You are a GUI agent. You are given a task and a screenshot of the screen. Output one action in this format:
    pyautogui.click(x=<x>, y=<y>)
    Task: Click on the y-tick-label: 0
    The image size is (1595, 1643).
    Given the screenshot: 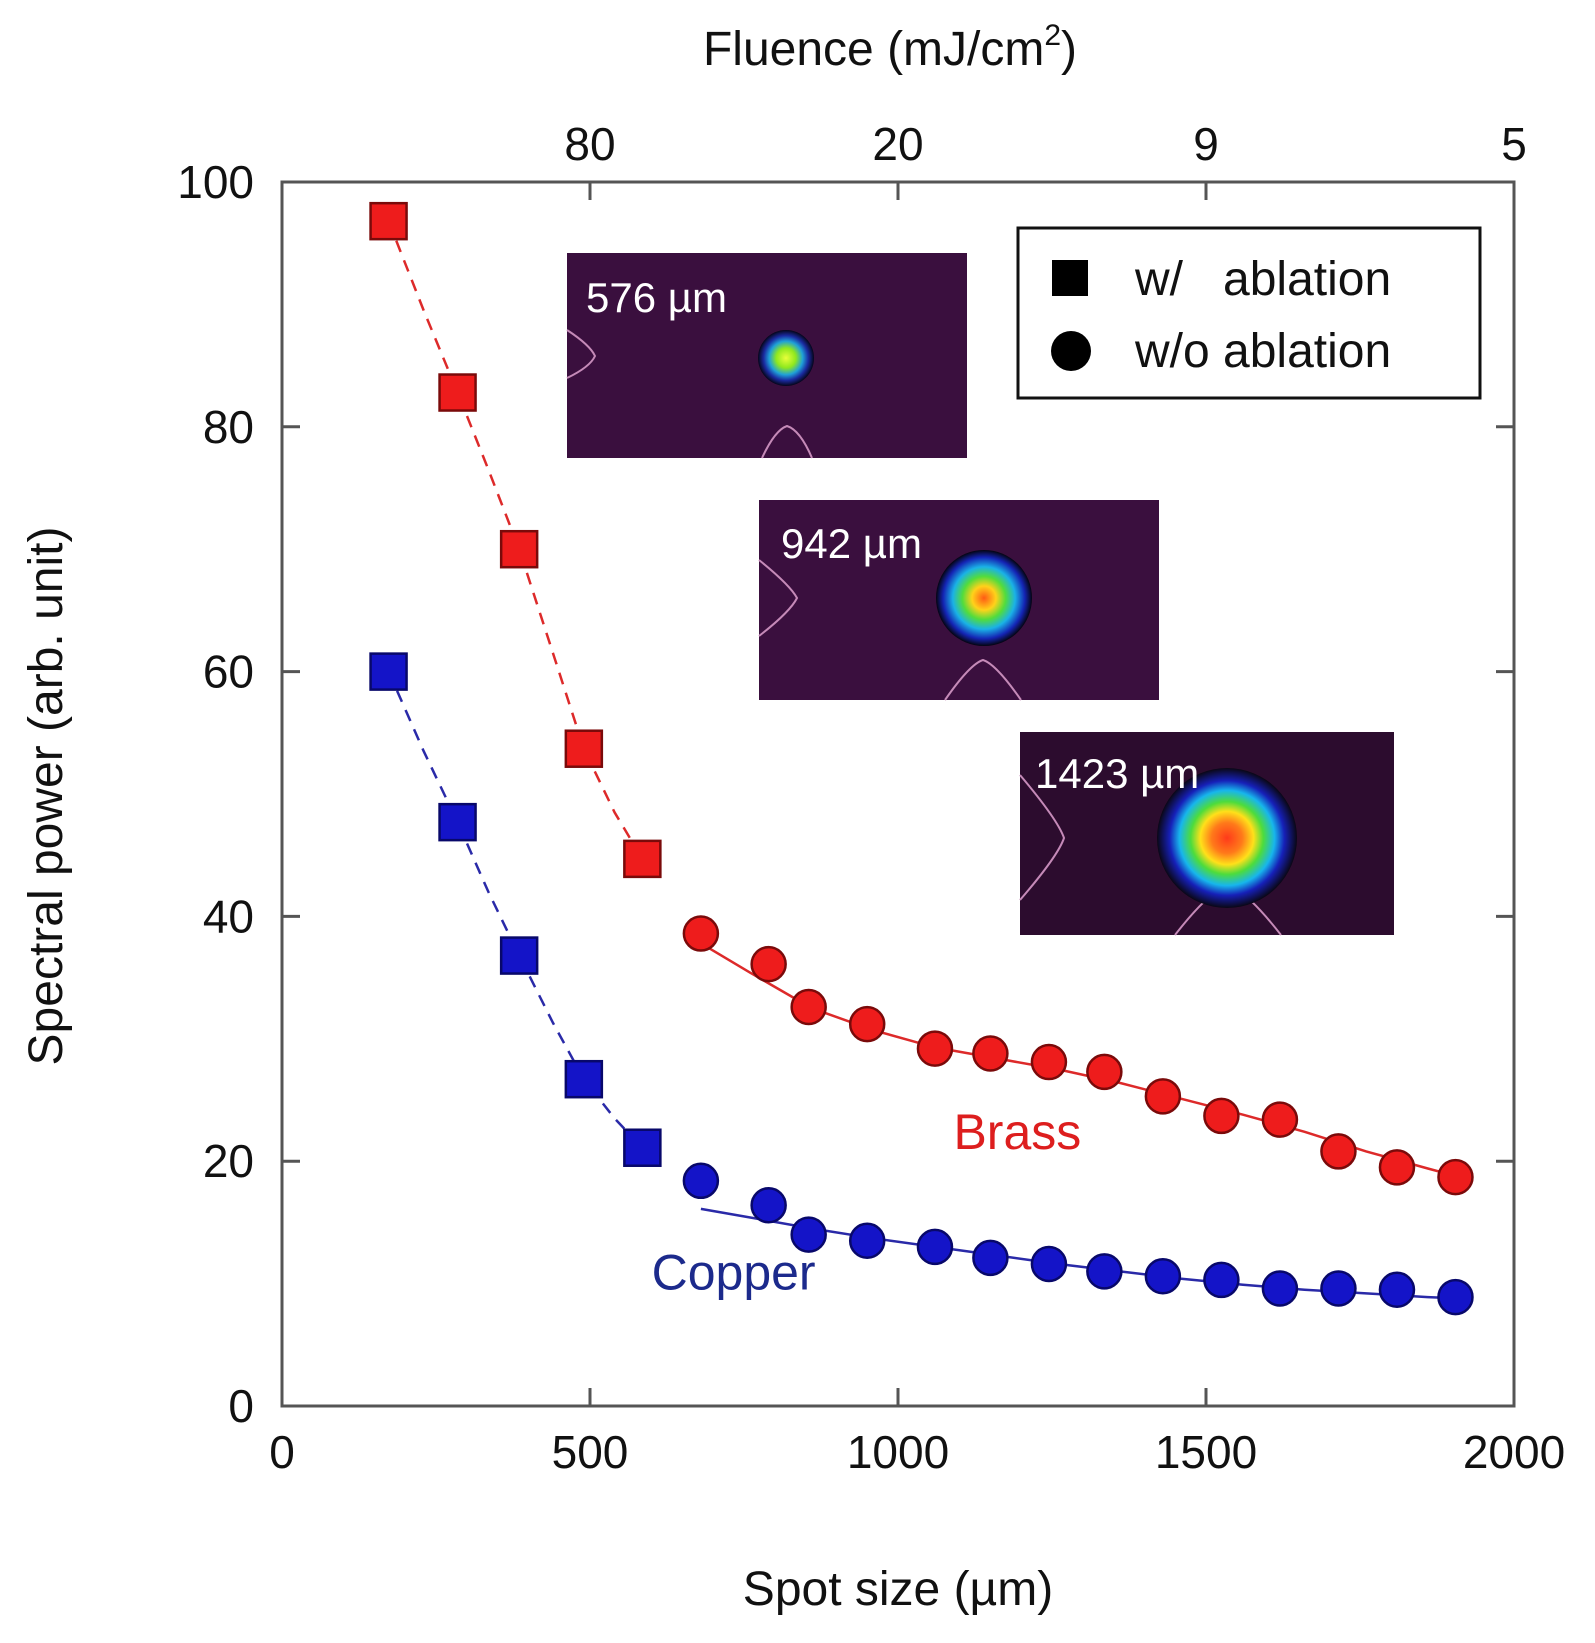 What is the action you would take?
    pyautogui.click(x=241, y=1406)
    